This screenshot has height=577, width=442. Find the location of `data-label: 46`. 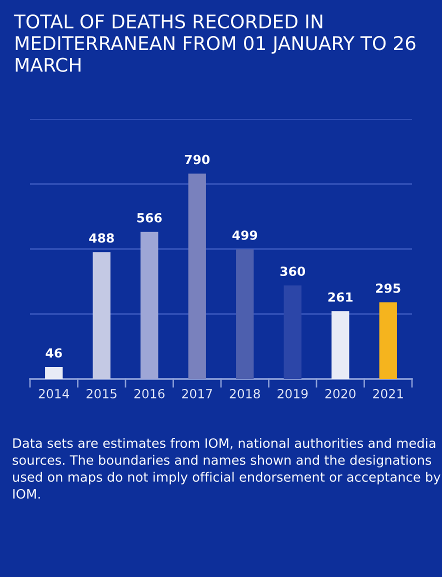

data-label: 46 is located at coordinates (54, 353).